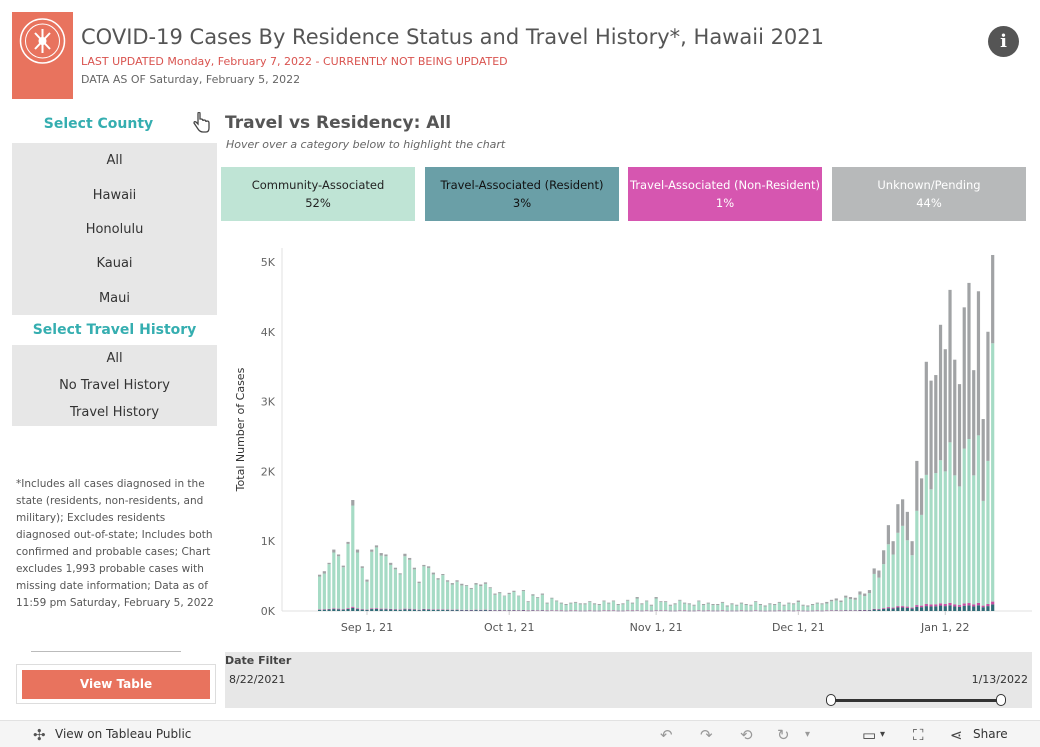 The width and height of the screenshot is (1040, 747). I want to click on county-option-kauai: Kauai, so click(114, 263).